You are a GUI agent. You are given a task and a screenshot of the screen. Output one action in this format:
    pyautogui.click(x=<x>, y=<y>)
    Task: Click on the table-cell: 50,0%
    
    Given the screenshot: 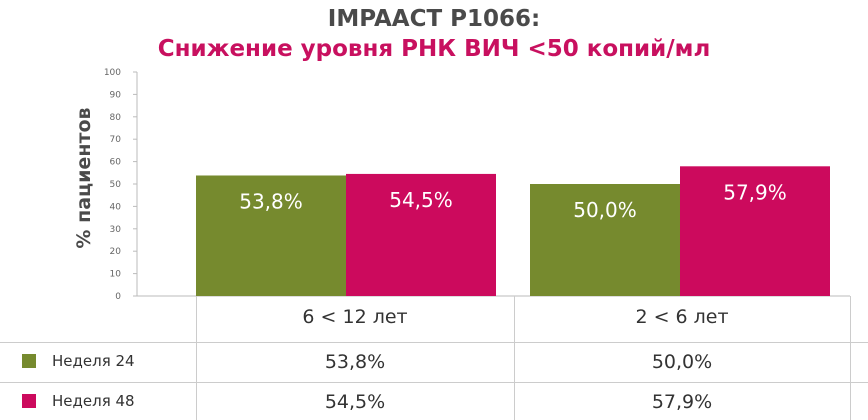 What is the action you would take?
    pyautogui.click(x=682, y=362)
    